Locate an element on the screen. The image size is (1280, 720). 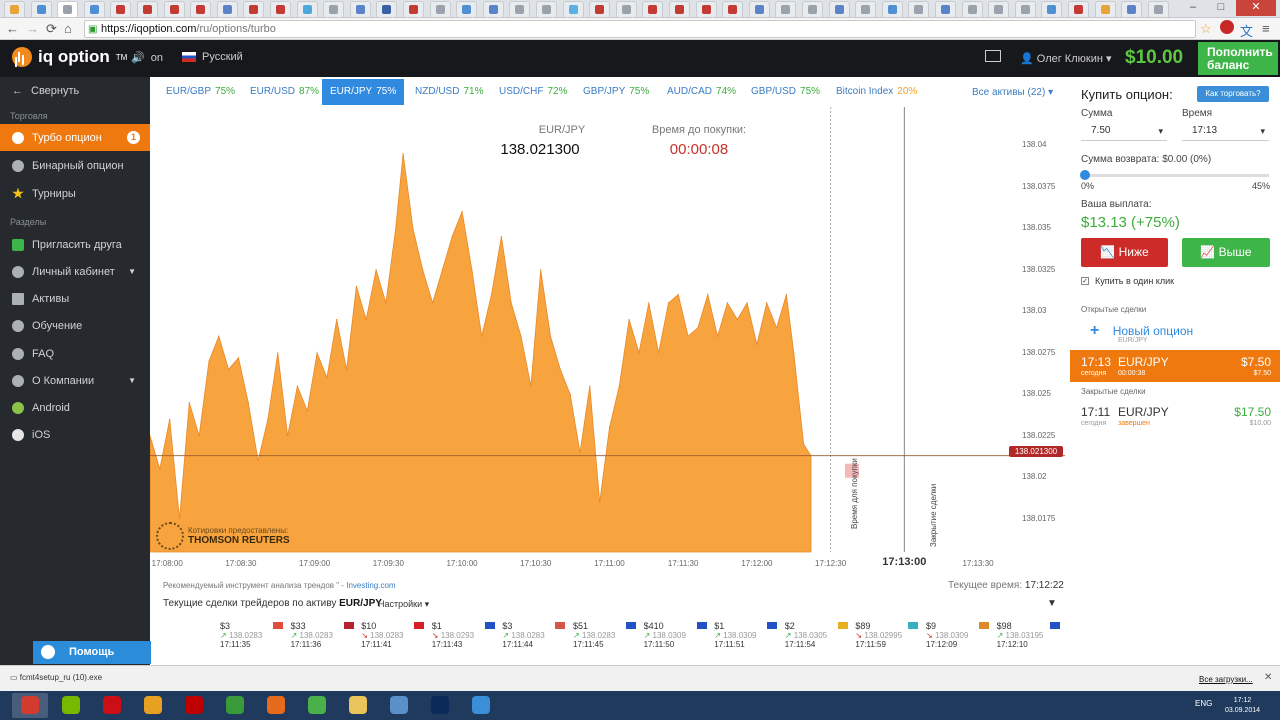
asset-tab-bitcoinindex: Bitcoin Index 20% is located at coordinates (876, 92).